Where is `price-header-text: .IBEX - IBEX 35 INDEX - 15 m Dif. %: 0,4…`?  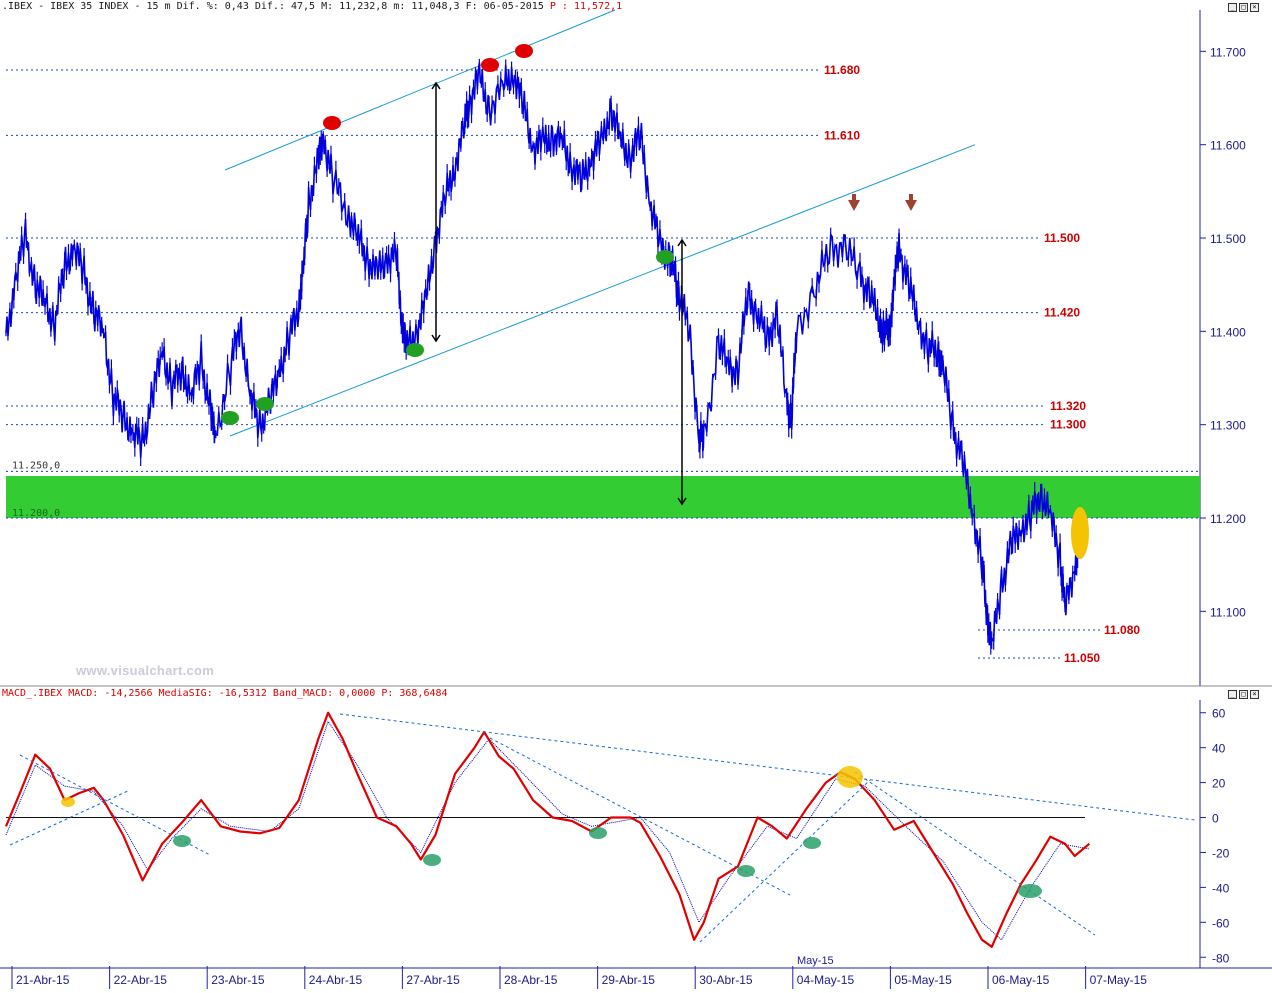 price-header-text: .IBEX - IBEX 35 INDEX - 15 m Dif. %: 0,4… is located at coordinates (273, 6).